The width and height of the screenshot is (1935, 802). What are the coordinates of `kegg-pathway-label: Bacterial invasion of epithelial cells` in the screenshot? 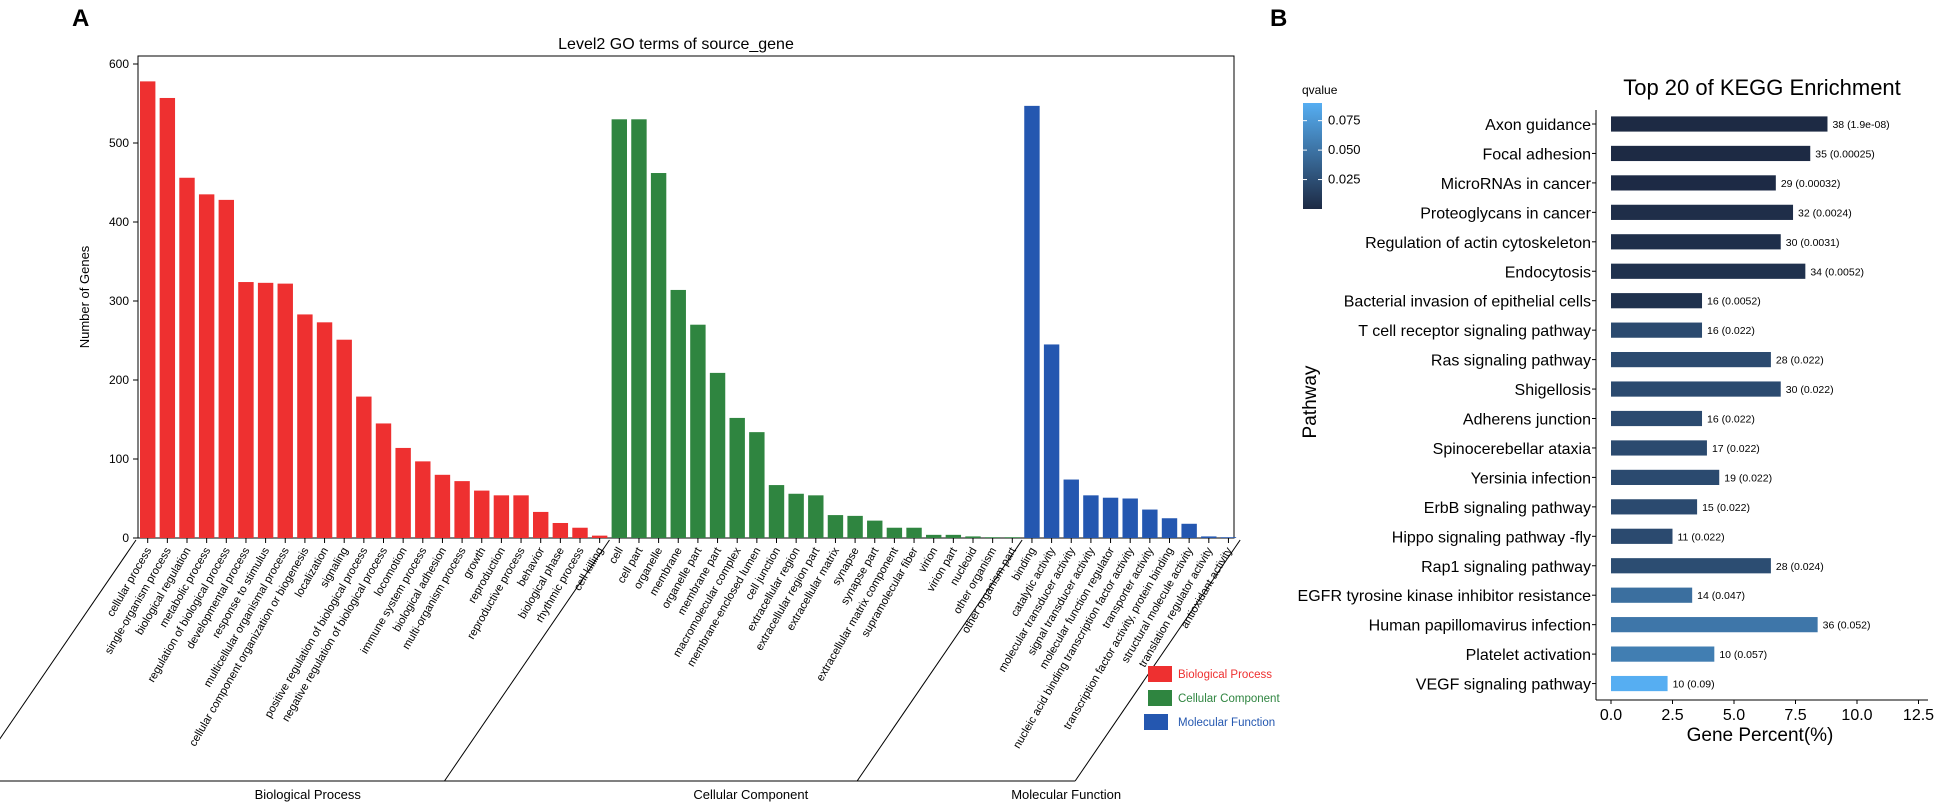 It's located at (1467, 302).